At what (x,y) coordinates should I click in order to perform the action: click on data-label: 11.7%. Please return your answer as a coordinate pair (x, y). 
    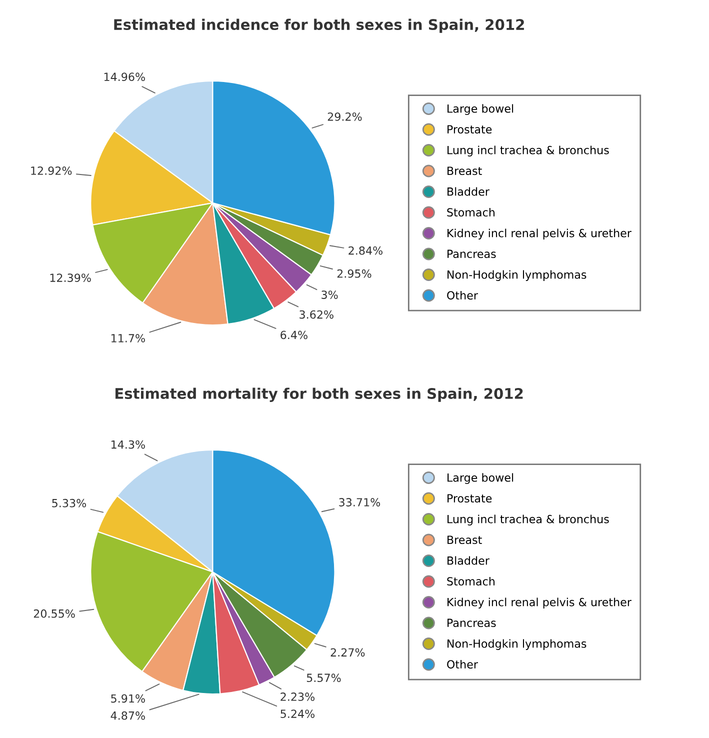
    Looking at the image, I should click on (128, 338).